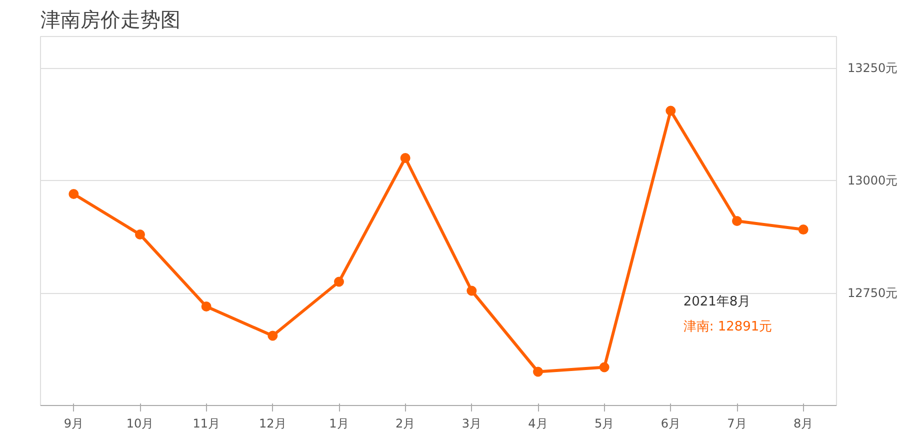  I want to click on x-tick-label: 8月, so click(804, 423).